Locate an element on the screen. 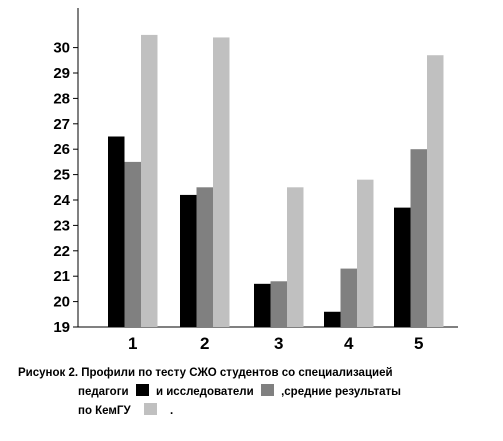 The image size is (503, 441). legend-swatch-black is located at coordinates (142, 390).